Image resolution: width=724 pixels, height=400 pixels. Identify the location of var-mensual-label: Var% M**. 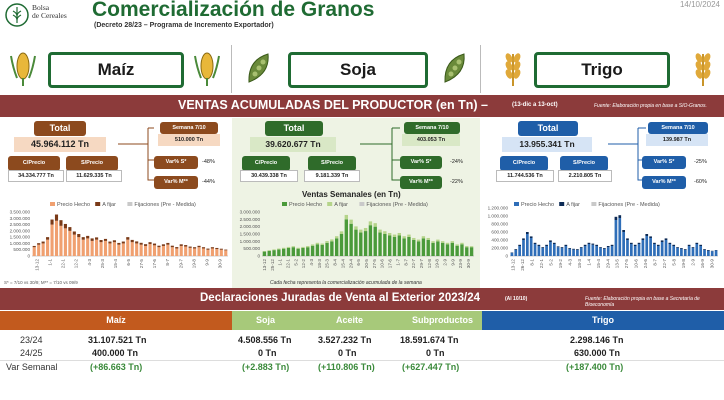
(176, 182).